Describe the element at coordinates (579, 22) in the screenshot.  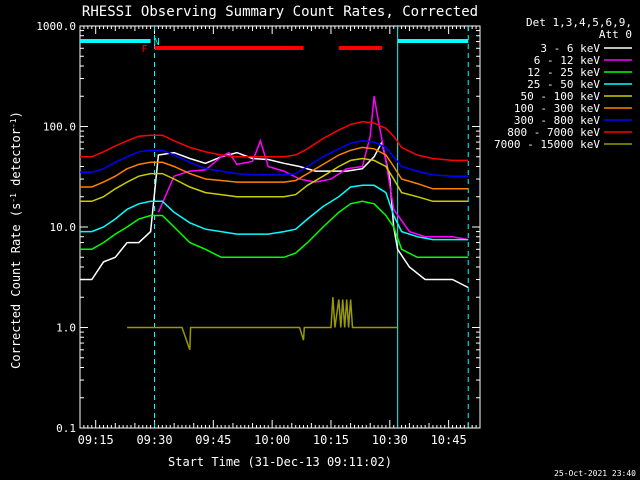
I see `legend-header: Det 1,3,4,5,6,9,` at that location.